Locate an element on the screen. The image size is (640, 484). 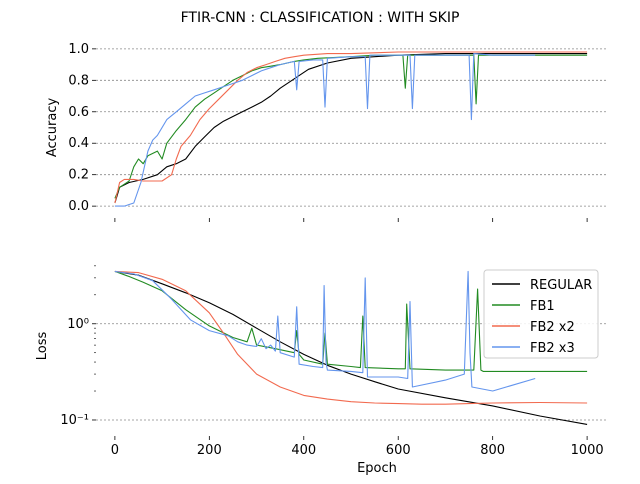
y-tick-label: 0.4 is located at coordinates (78, 143).